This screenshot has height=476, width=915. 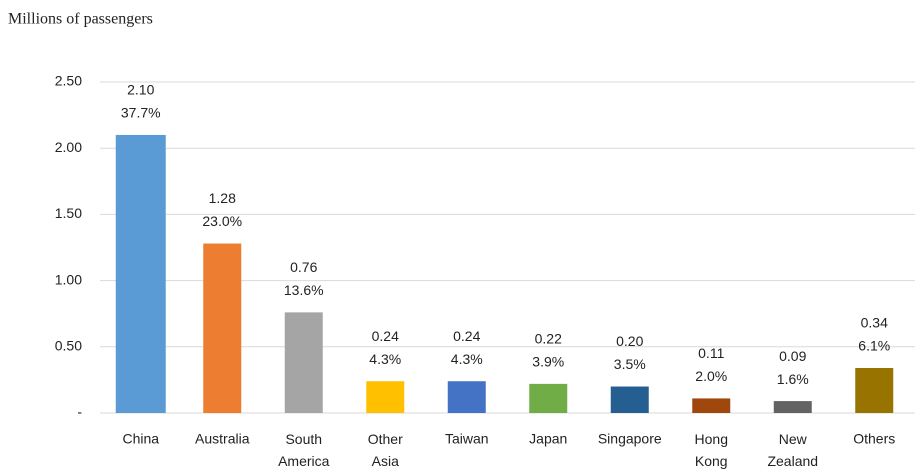 I want to click on x-tick-label: South America, so click(x=304, y=450).